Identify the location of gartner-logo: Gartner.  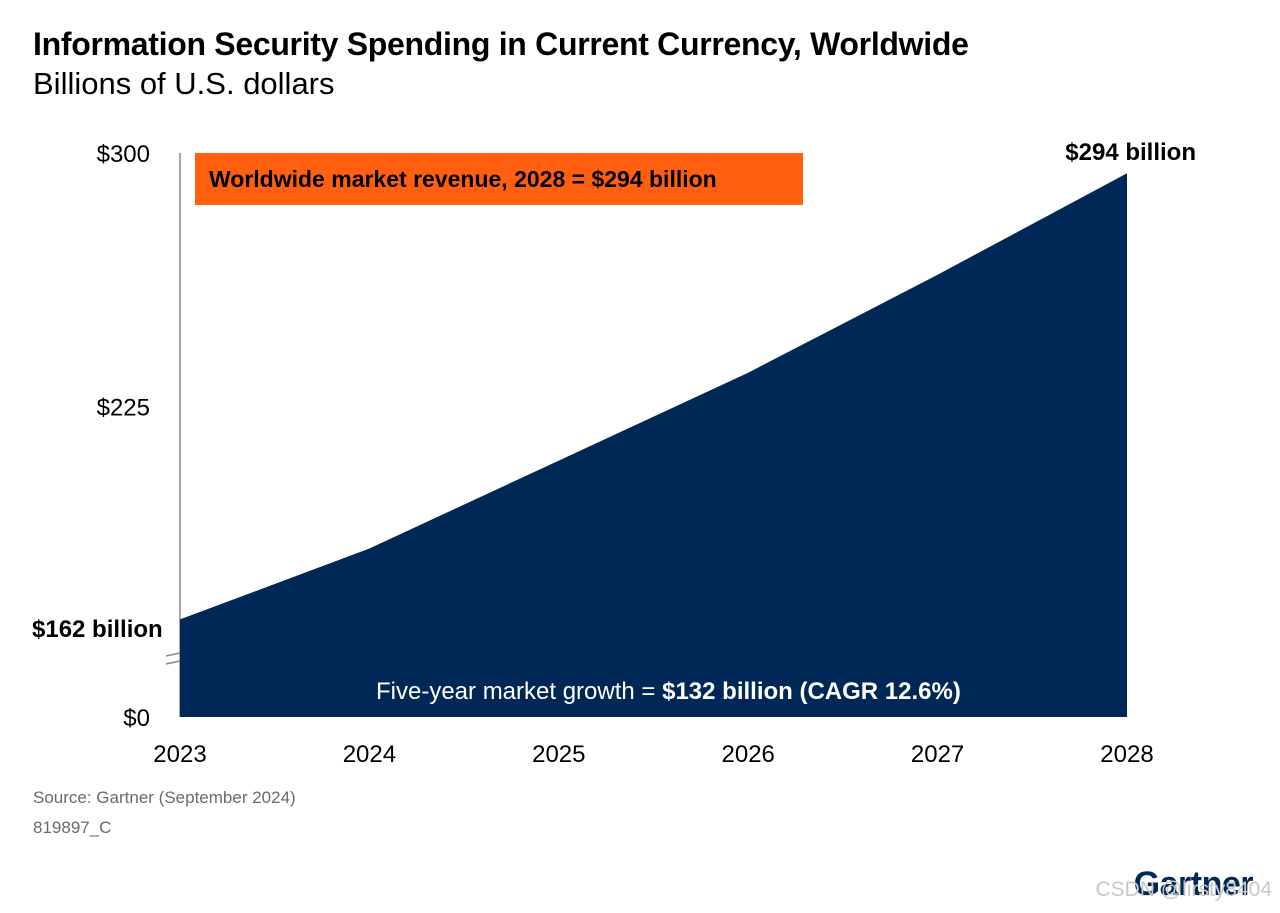
(1193, 884).